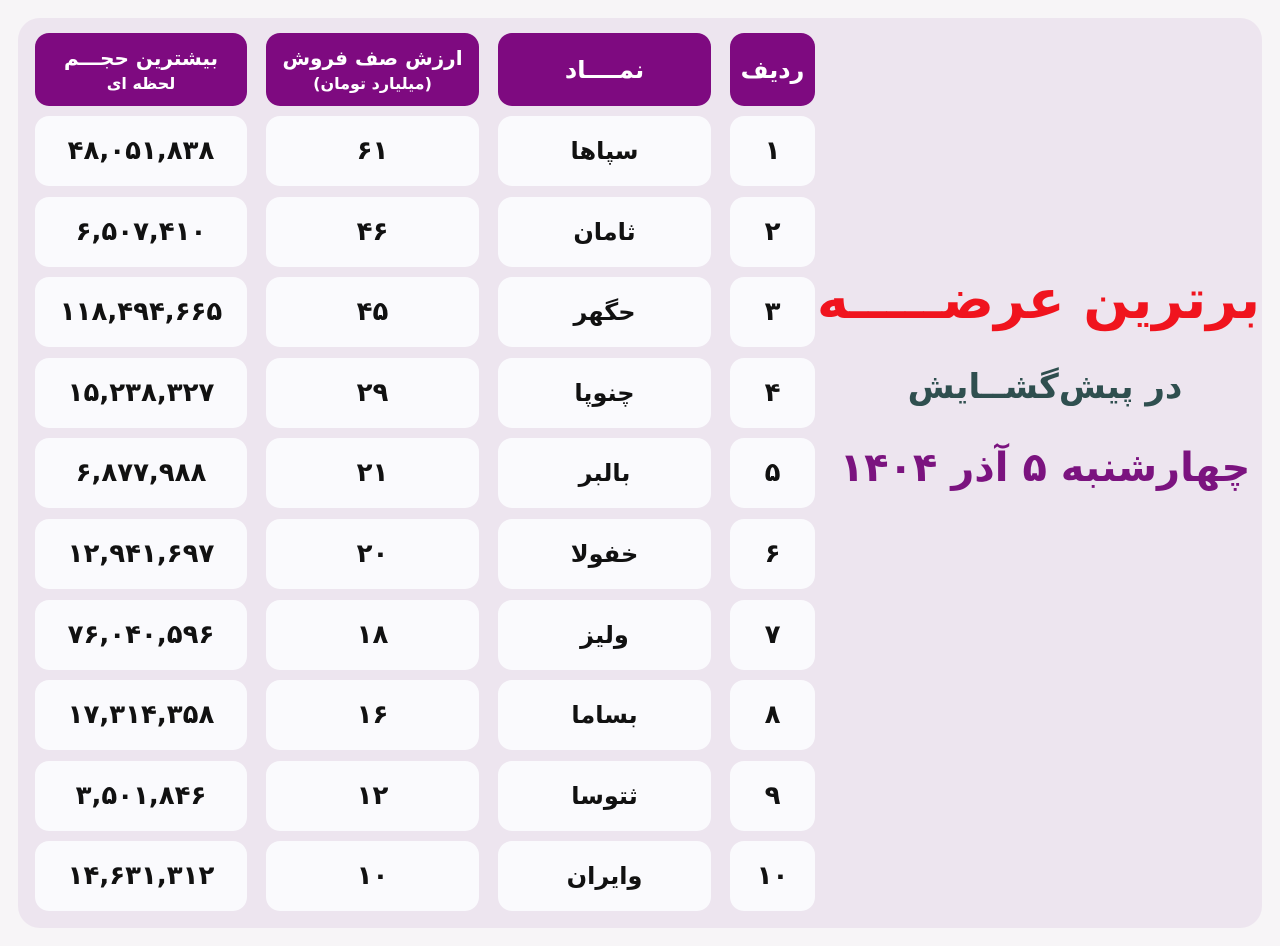 This screenshot has width=1280, height=946. I want to click on header-sell-queue-value-line1: ارزش صف فروش, so click(372, 57).